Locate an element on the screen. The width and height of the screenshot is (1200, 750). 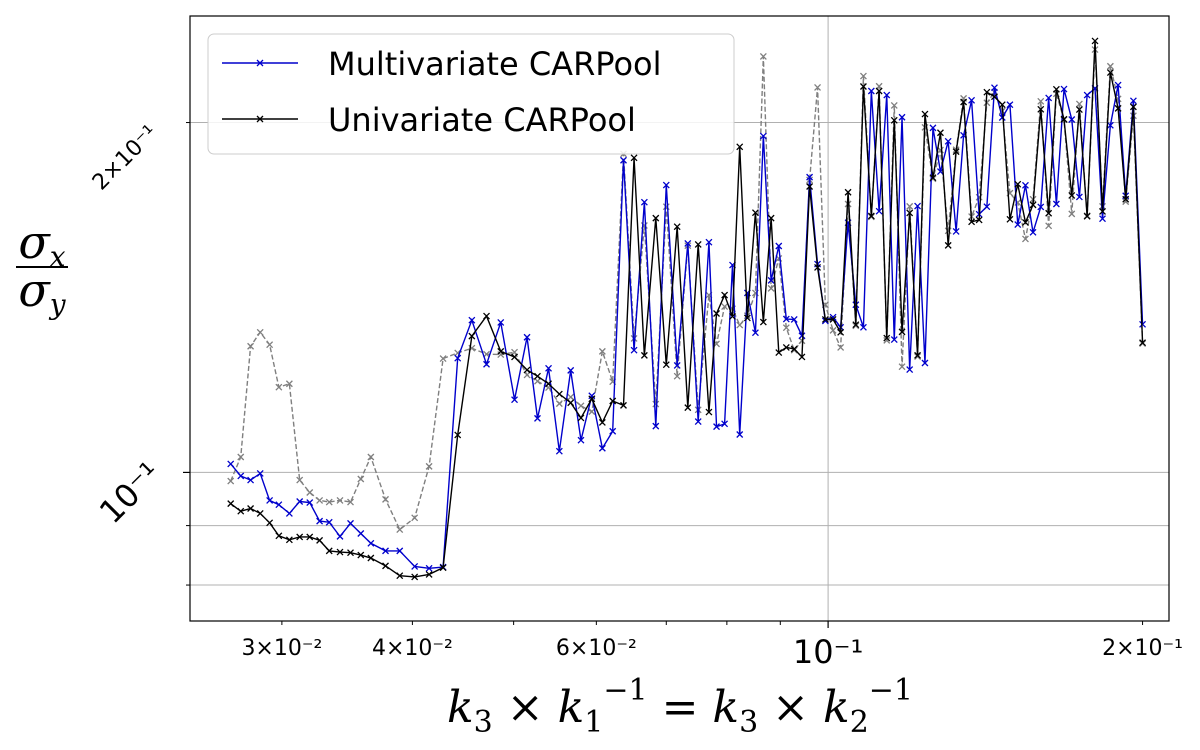
legend: Multivariate CARPool Univariate CARPool is located at coordinates (471, 94).